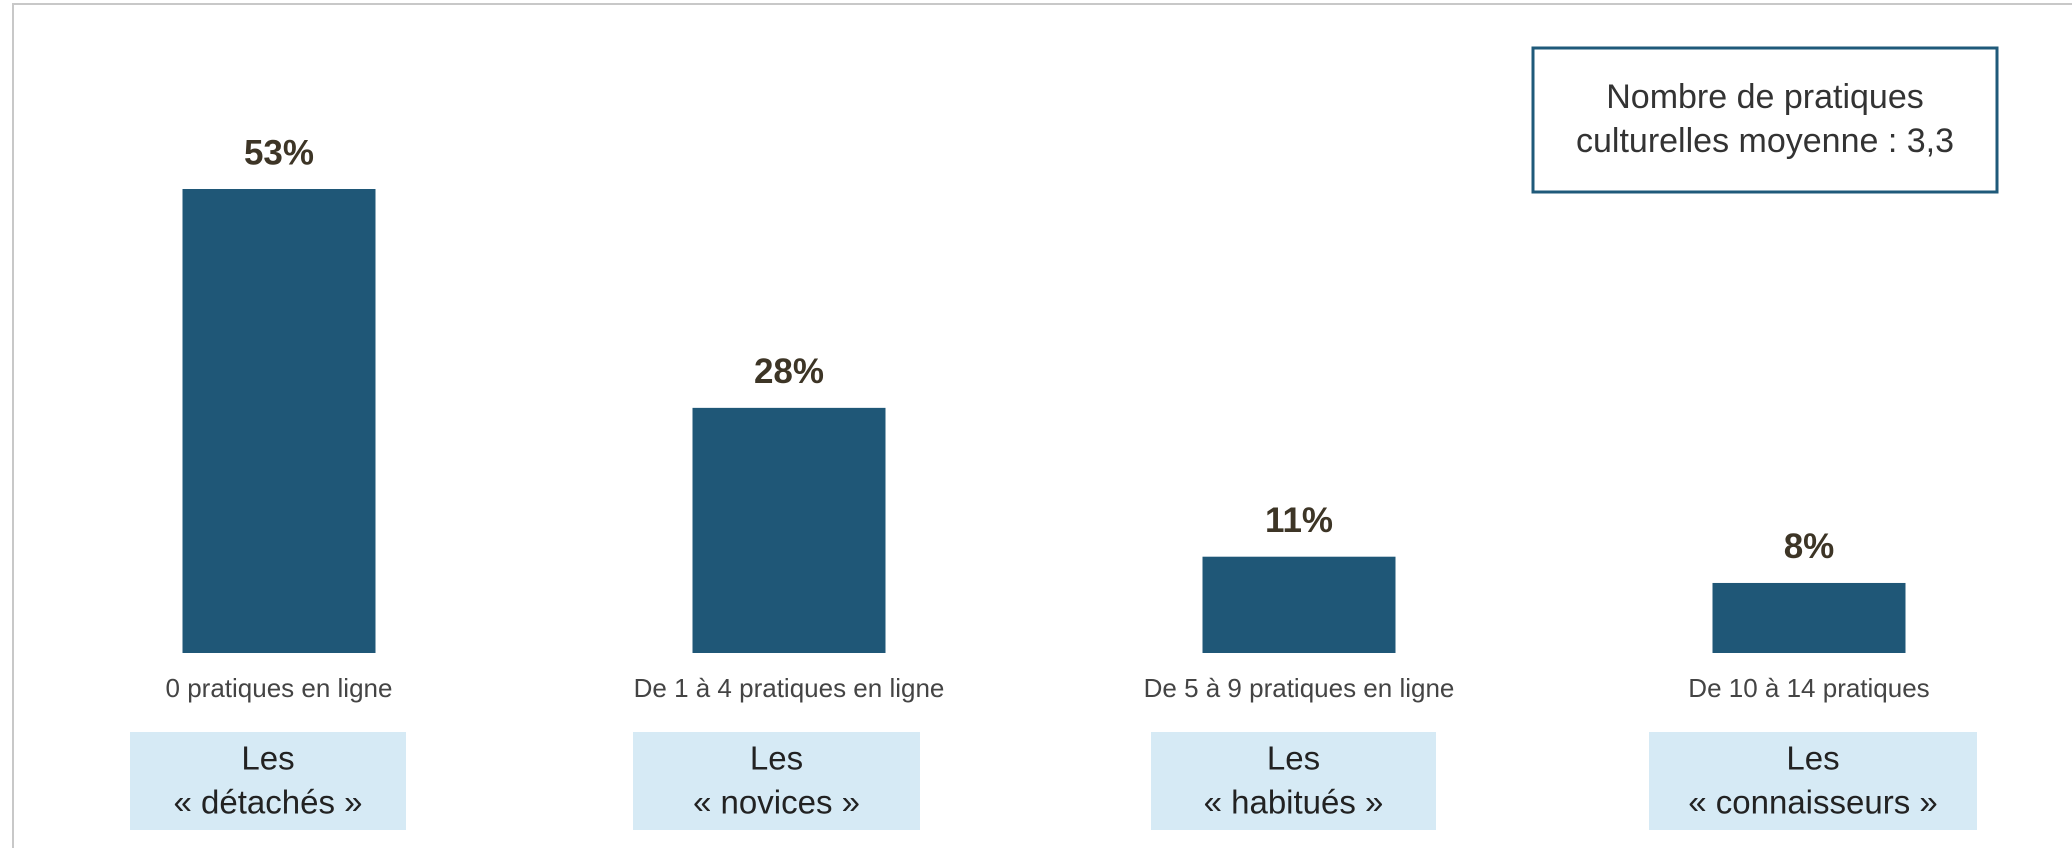 The width and height of the screenshot is (2072, 848). What do you see at coordinates (1812, 802) in the screenshot?
I see `group-label: « connaisseurs »` at bounding box center [1812, 802].